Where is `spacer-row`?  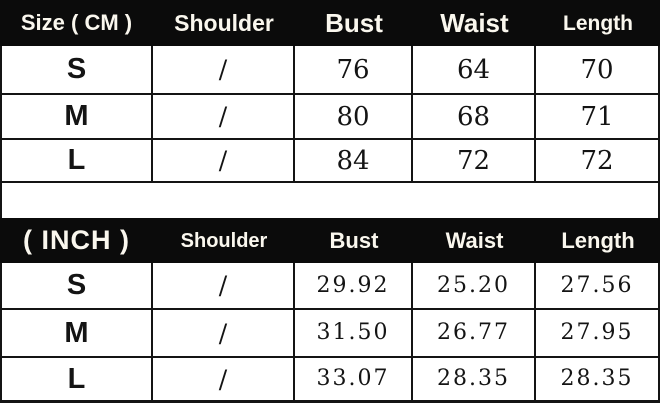
spacer-row is located at coordinates (330, 200).